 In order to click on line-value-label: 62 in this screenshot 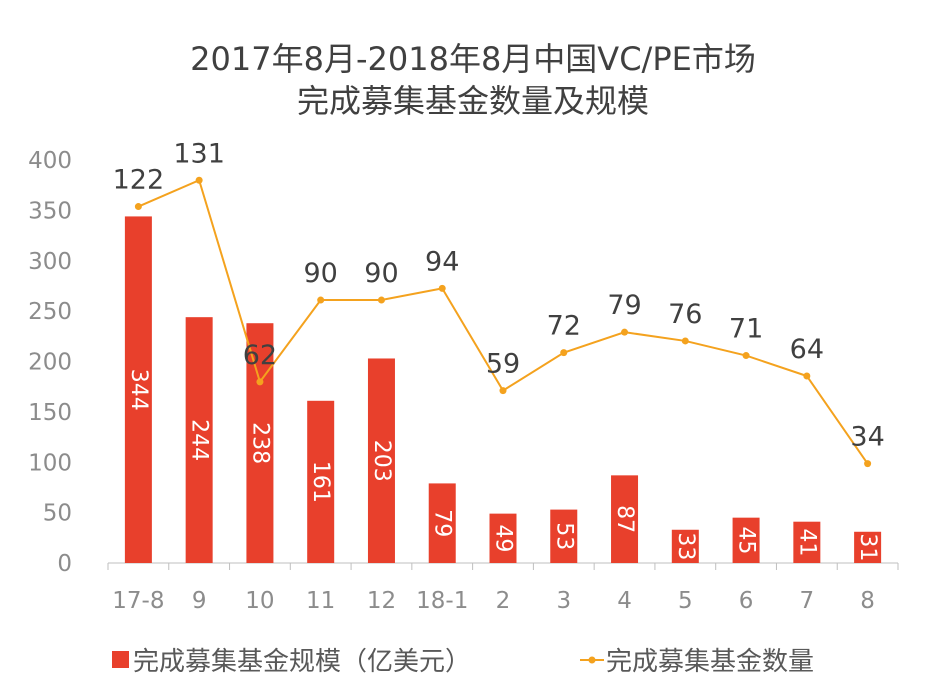, I will do `click(260, 355)`.